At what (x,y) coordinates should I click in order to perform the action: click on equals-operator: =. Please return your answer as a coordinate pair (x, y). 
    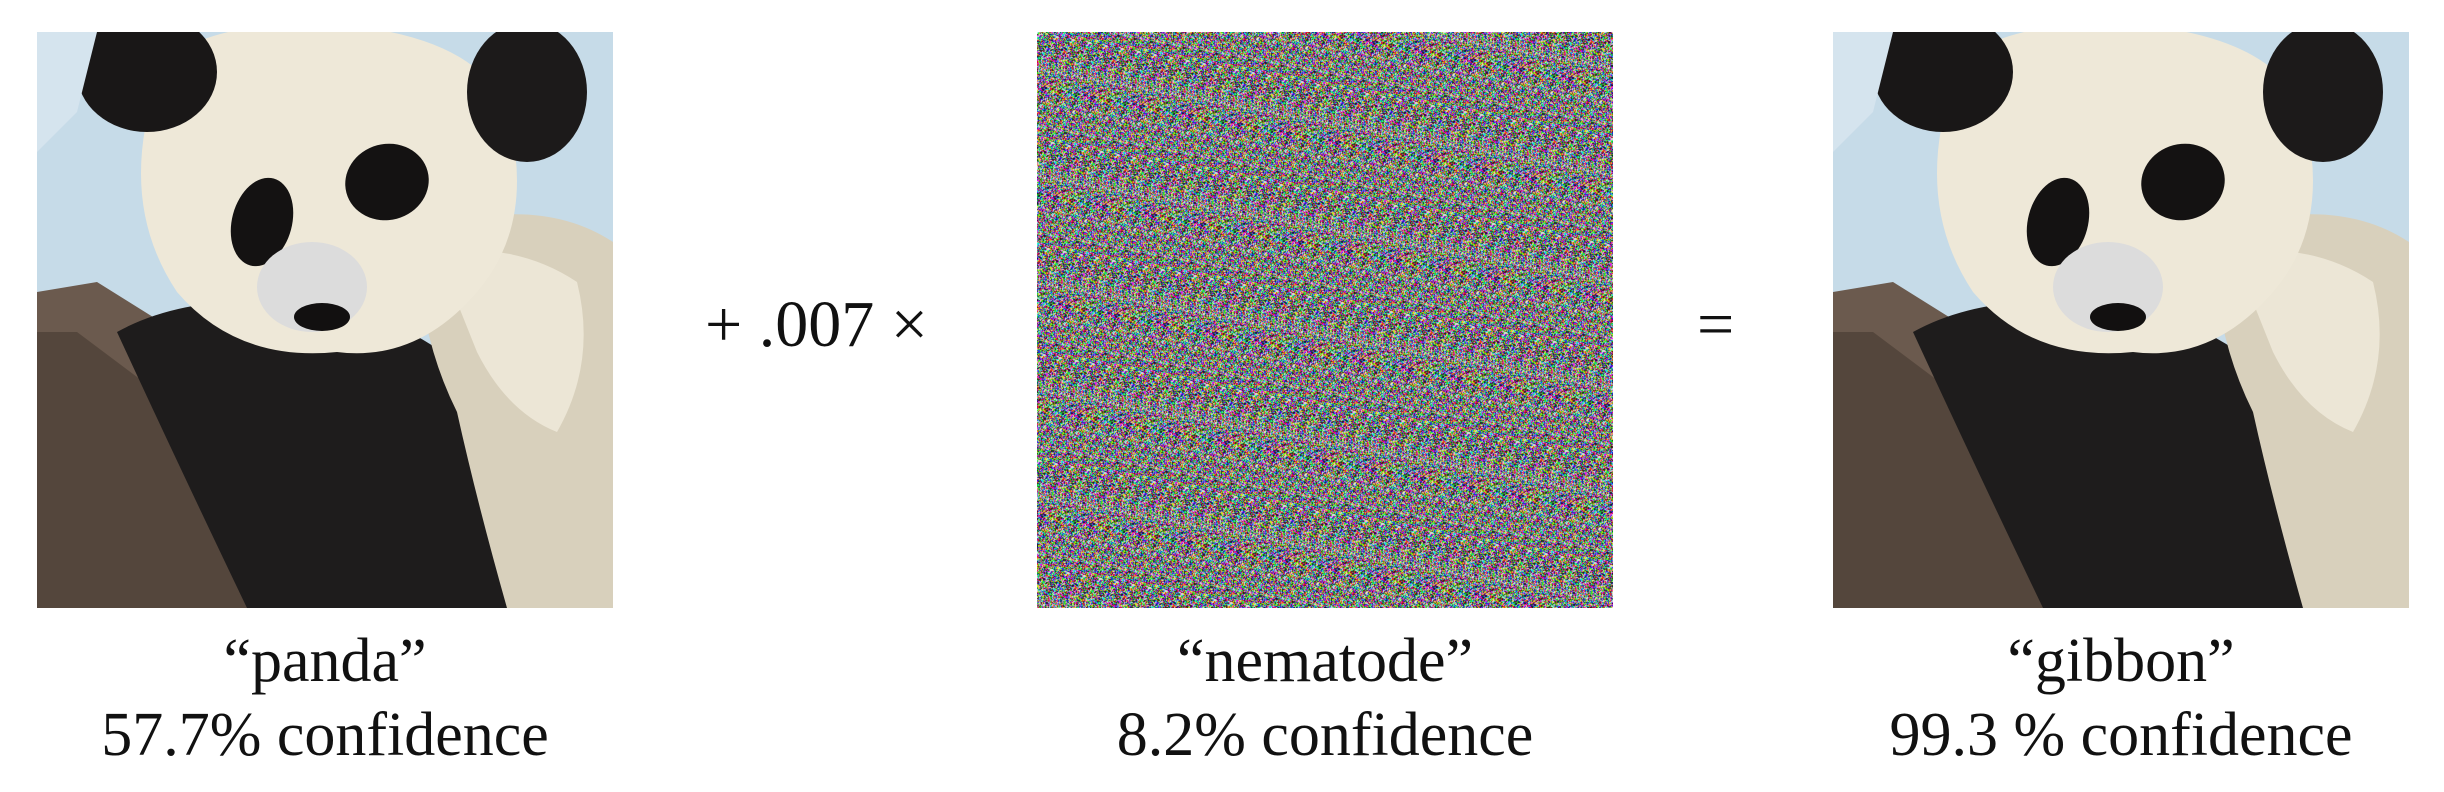
    Looking at the image, I should click on (1716, 324).